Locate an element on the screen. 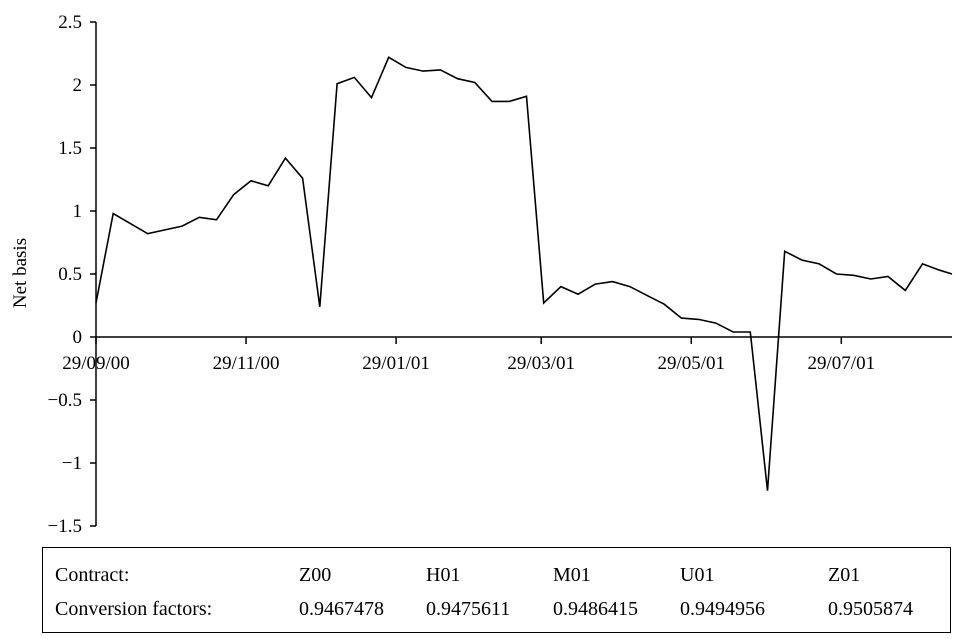 This screenshot has width=957, height=639. y-tick-label: −1.5 is located at coordinates (65, 526).